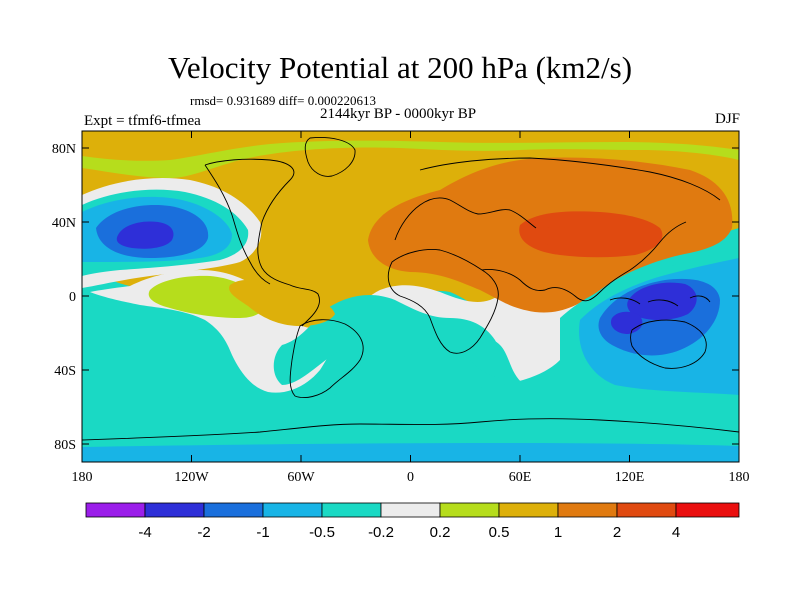 Image resolution: width=800 pixels, height=600 pixels. Describe the element at coordinates (144, 532) in the screenshot. I see `colorbar-label-1: -4` at that location.